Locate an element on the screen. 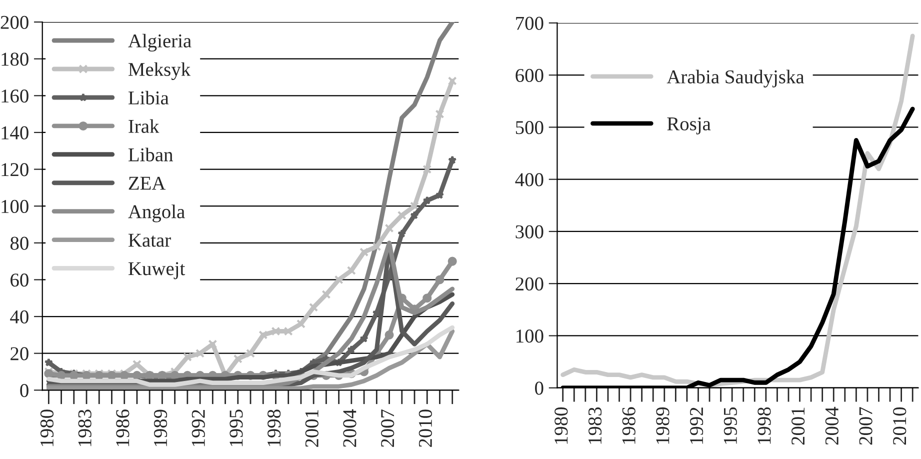 This screenshot has height=459, width=921. y-tick-label: 600 is located at coordinates (530, 75).